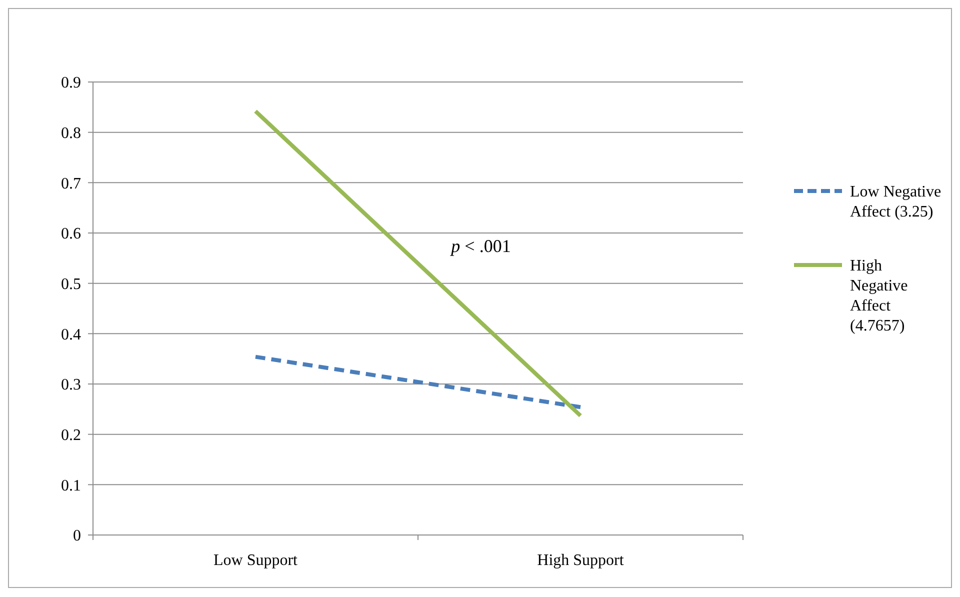 Image resolution: width=960 pixels, height=597 pixels. I want to click on y-tick-label: 0.6, so click(71, 234).